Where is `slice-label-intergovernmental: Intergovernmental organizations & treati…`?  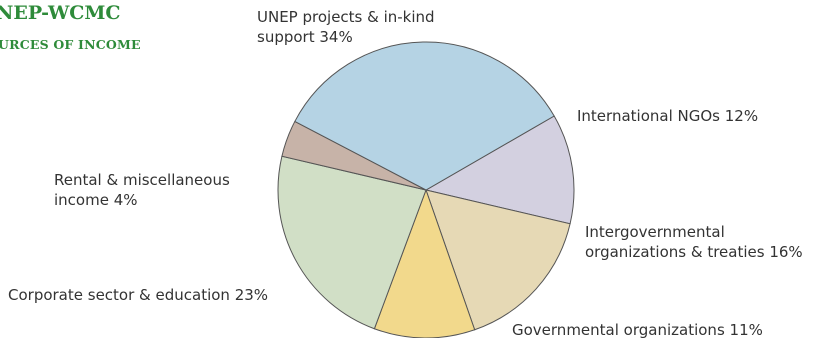 slice-label-intergovernmental: Intergovernmental organizations & treati… is located at coordinates (694, 242).